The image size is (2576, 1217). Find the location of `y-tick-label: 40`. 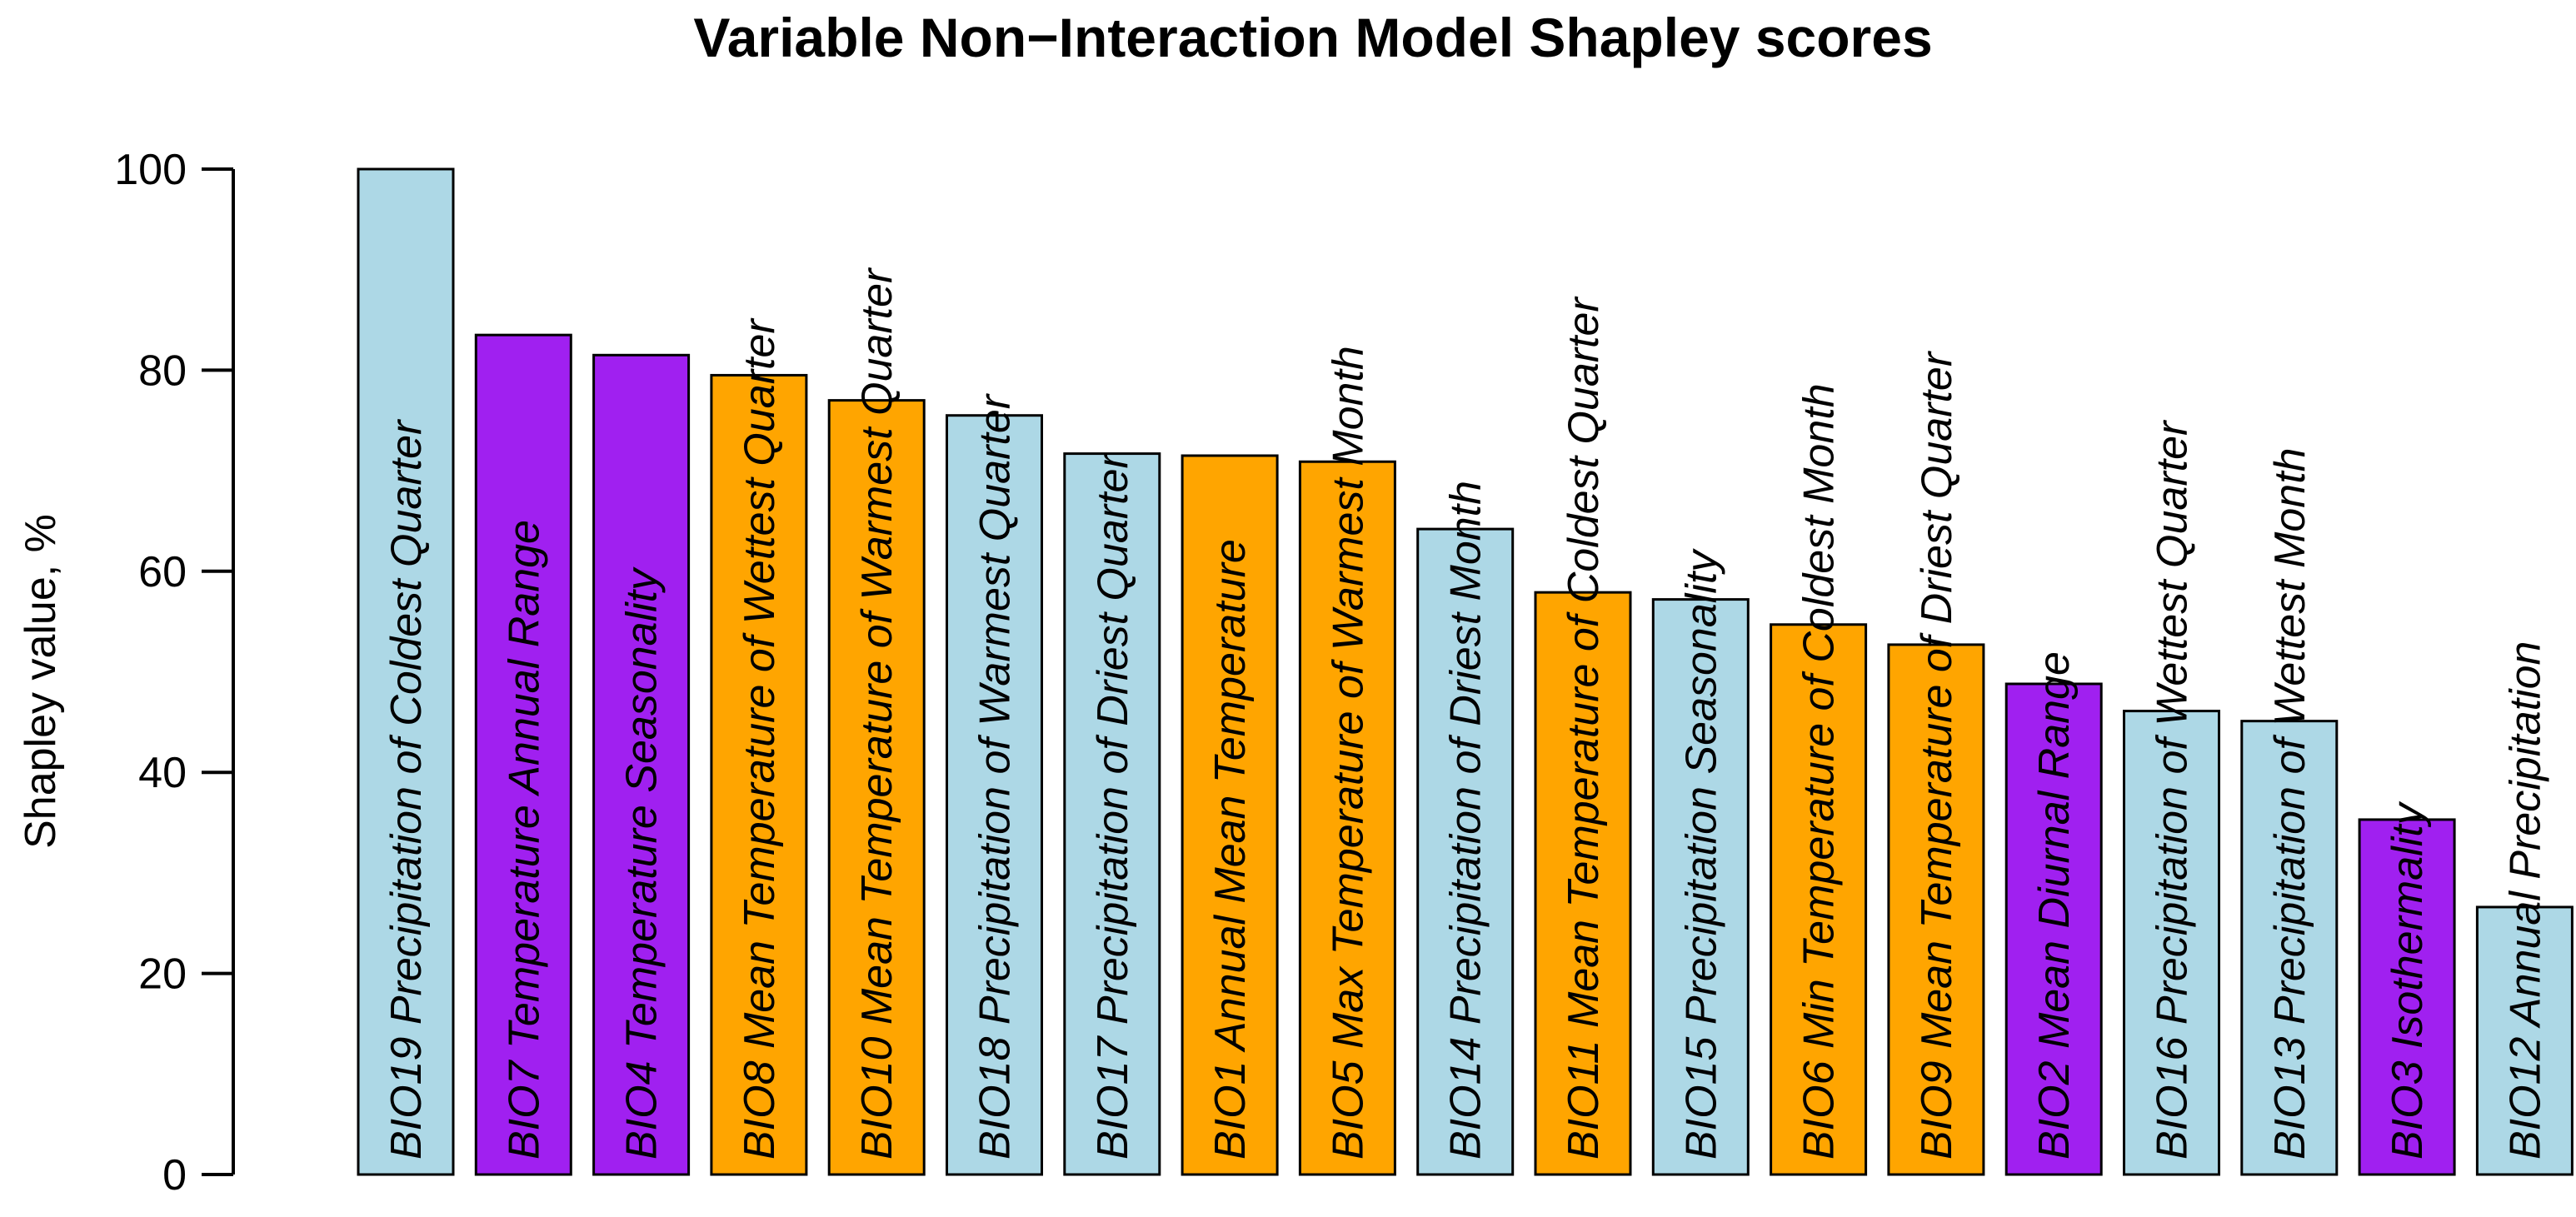

y-tick-label: 40 is located at coordinates (162, 773).